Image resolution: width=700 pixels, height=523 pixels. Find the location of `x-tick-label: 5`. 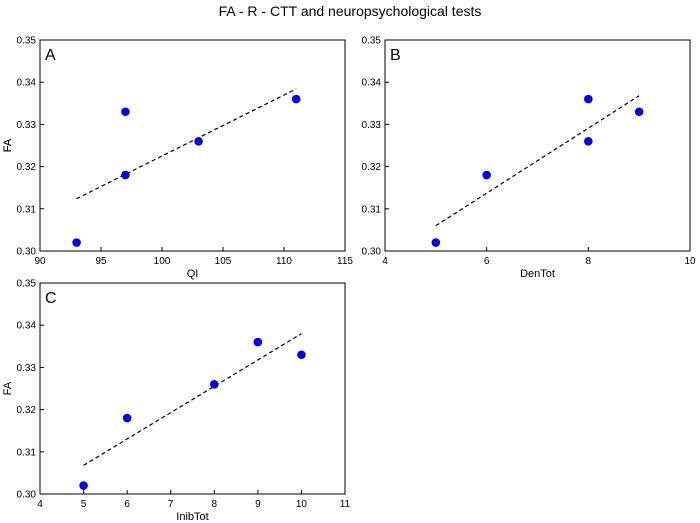

x-tick-label: 5 is located at coordinates (84, 504).